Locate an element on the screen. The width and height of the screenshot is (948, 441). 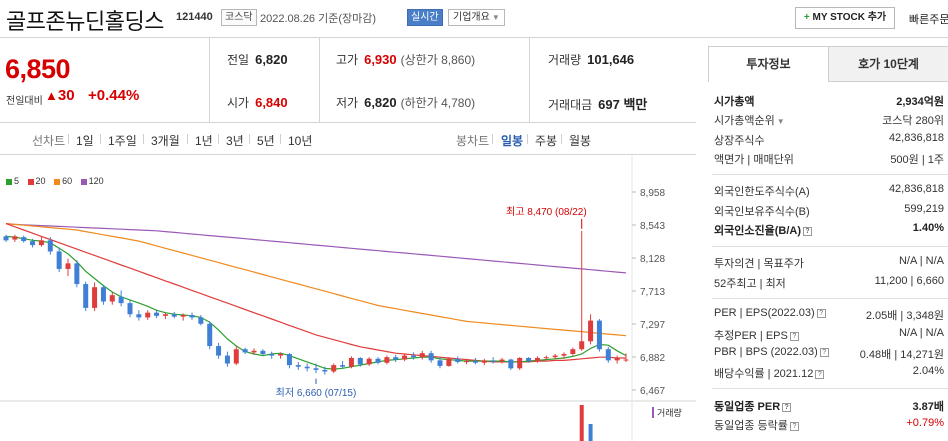
y-tick-label: 7,713 is located at coordinates (652, 292).